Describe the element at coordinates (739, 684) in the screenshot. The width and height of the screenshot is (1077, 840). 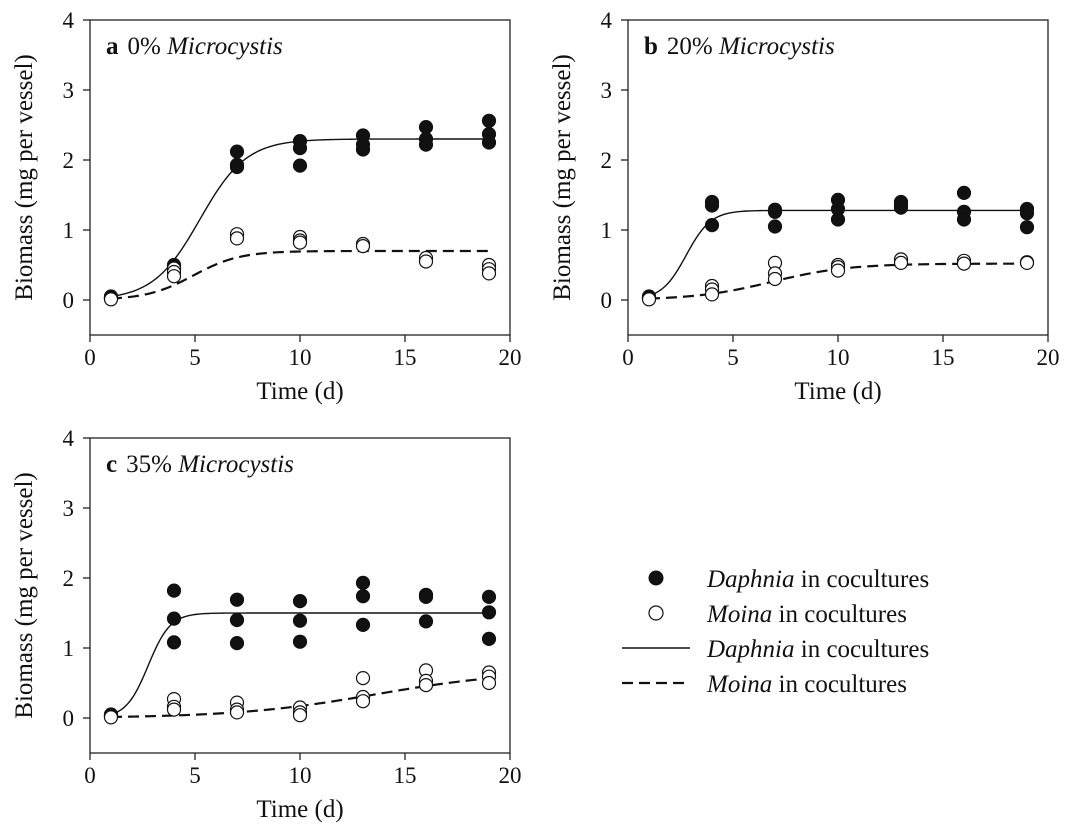
I see `legend-species: Moina` at that location.